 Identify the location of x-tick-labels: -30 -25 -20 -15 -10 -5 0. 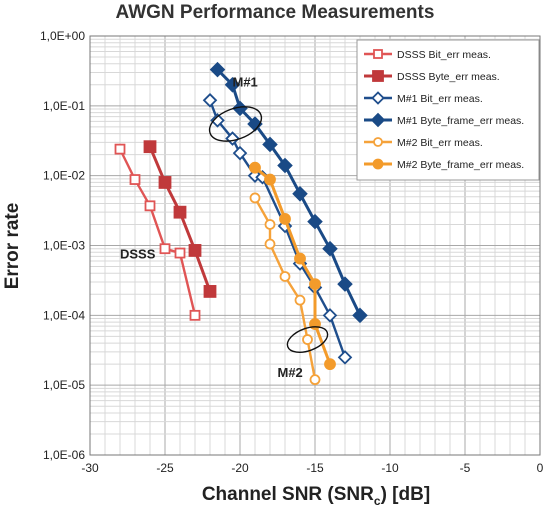
(312, 468).